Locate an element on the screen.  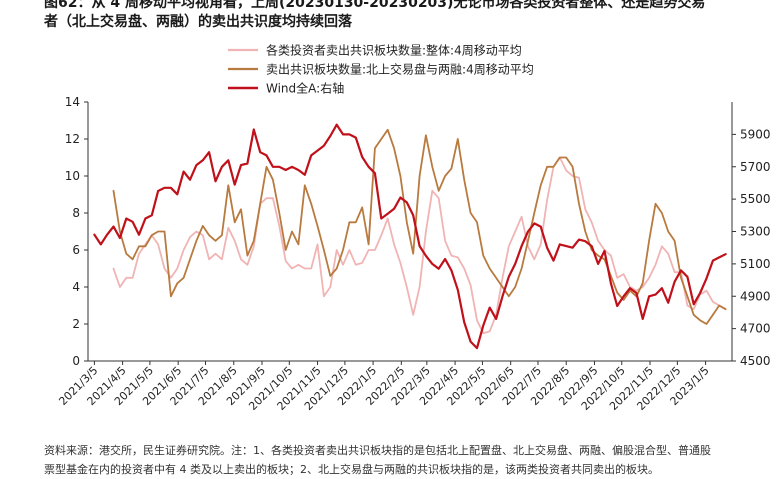
y-left-tick-label: 8 is located at coordinates (76, 213).